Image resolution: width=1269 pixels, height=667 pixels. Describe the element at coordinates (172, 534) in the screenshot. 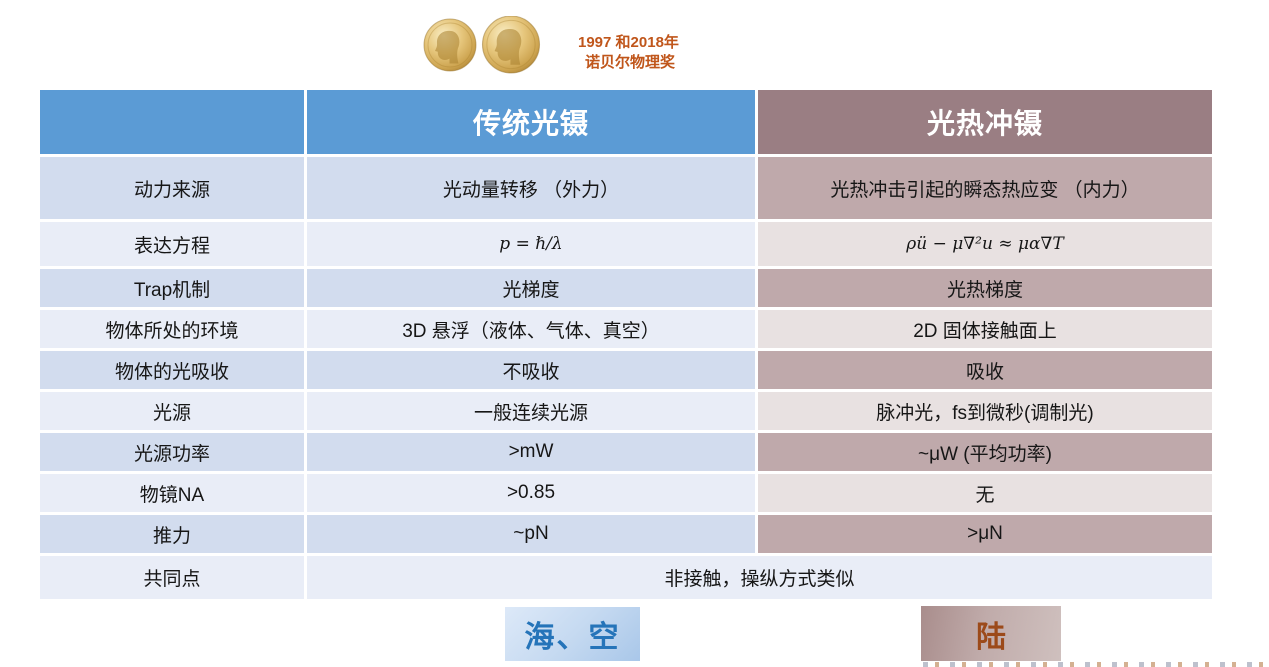

I see `row-label: 推力` at that location.